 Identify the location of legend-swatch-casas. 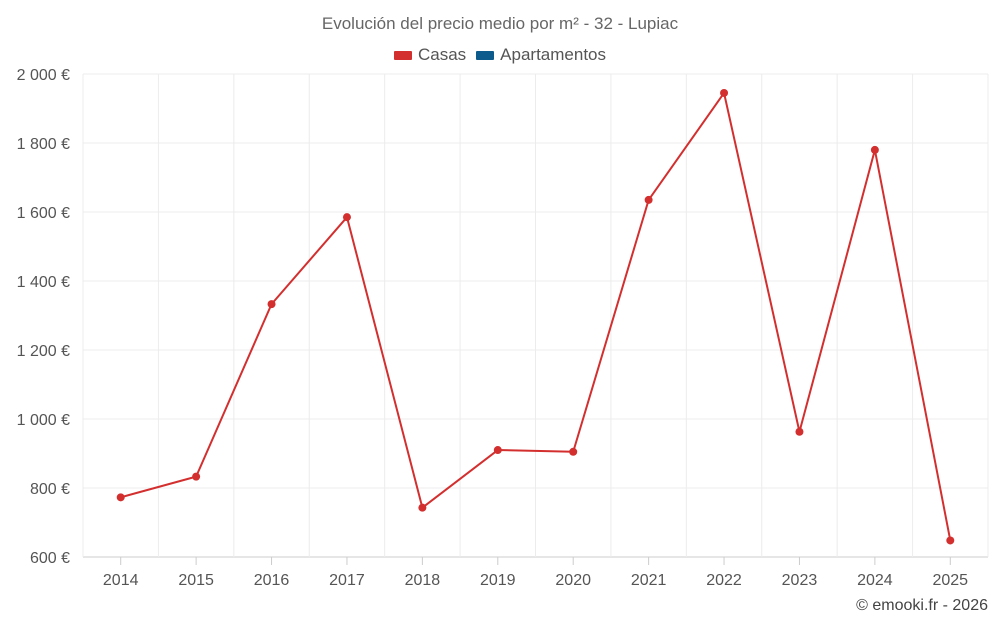
(402, 55).